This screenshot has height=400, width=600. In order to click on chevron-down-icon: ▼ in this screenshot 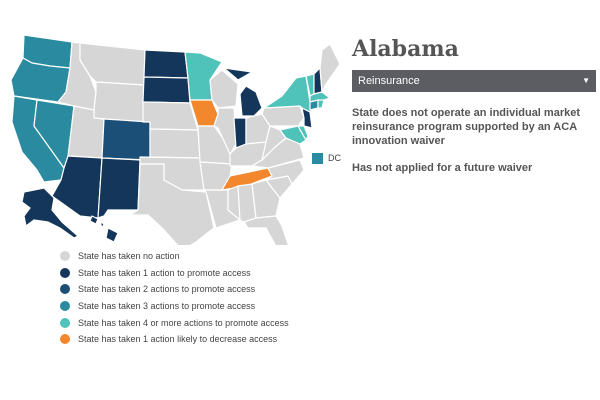, I will do `click(586, 80)`.